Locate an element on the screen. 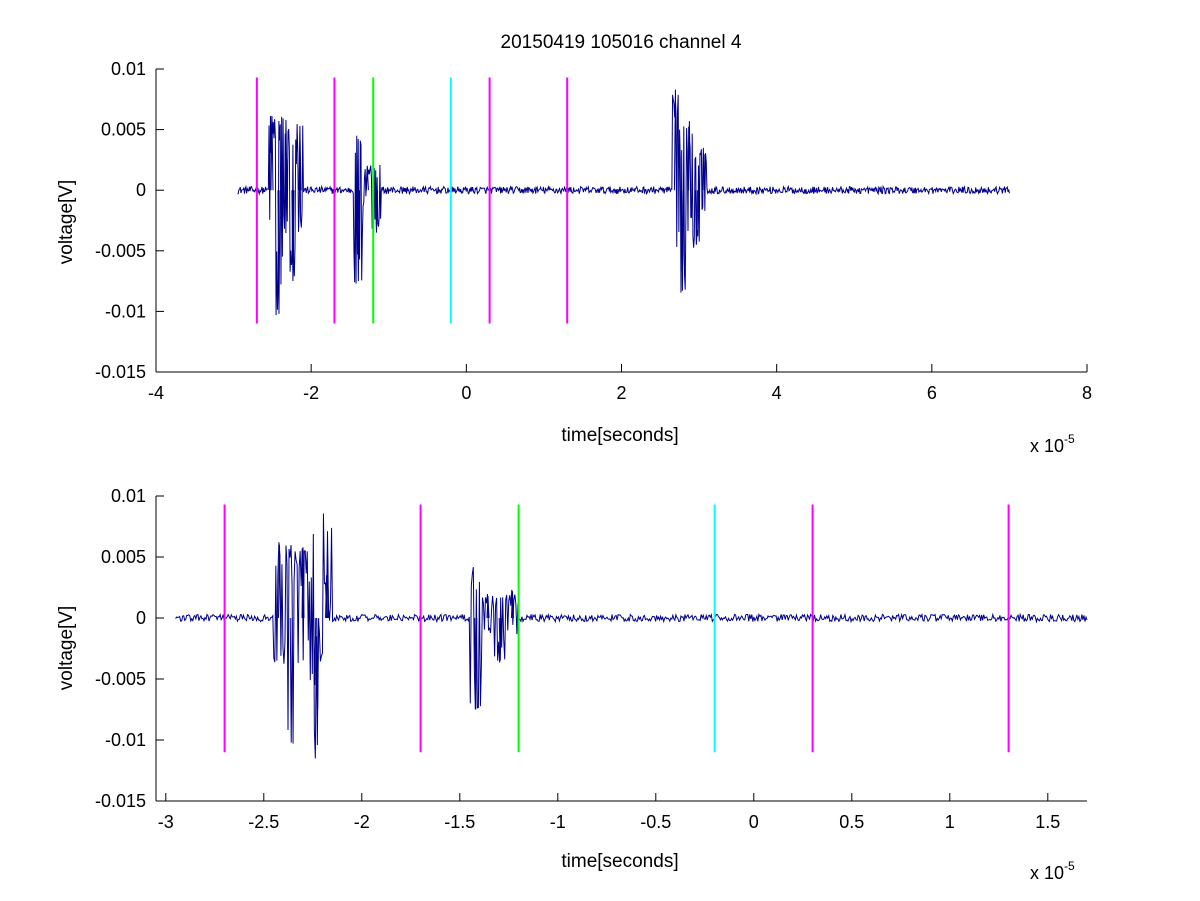 This screenshot has width=1200, height=901. bottom-plot-ylabel: voltage[V] is located at coordinates (66, 648).